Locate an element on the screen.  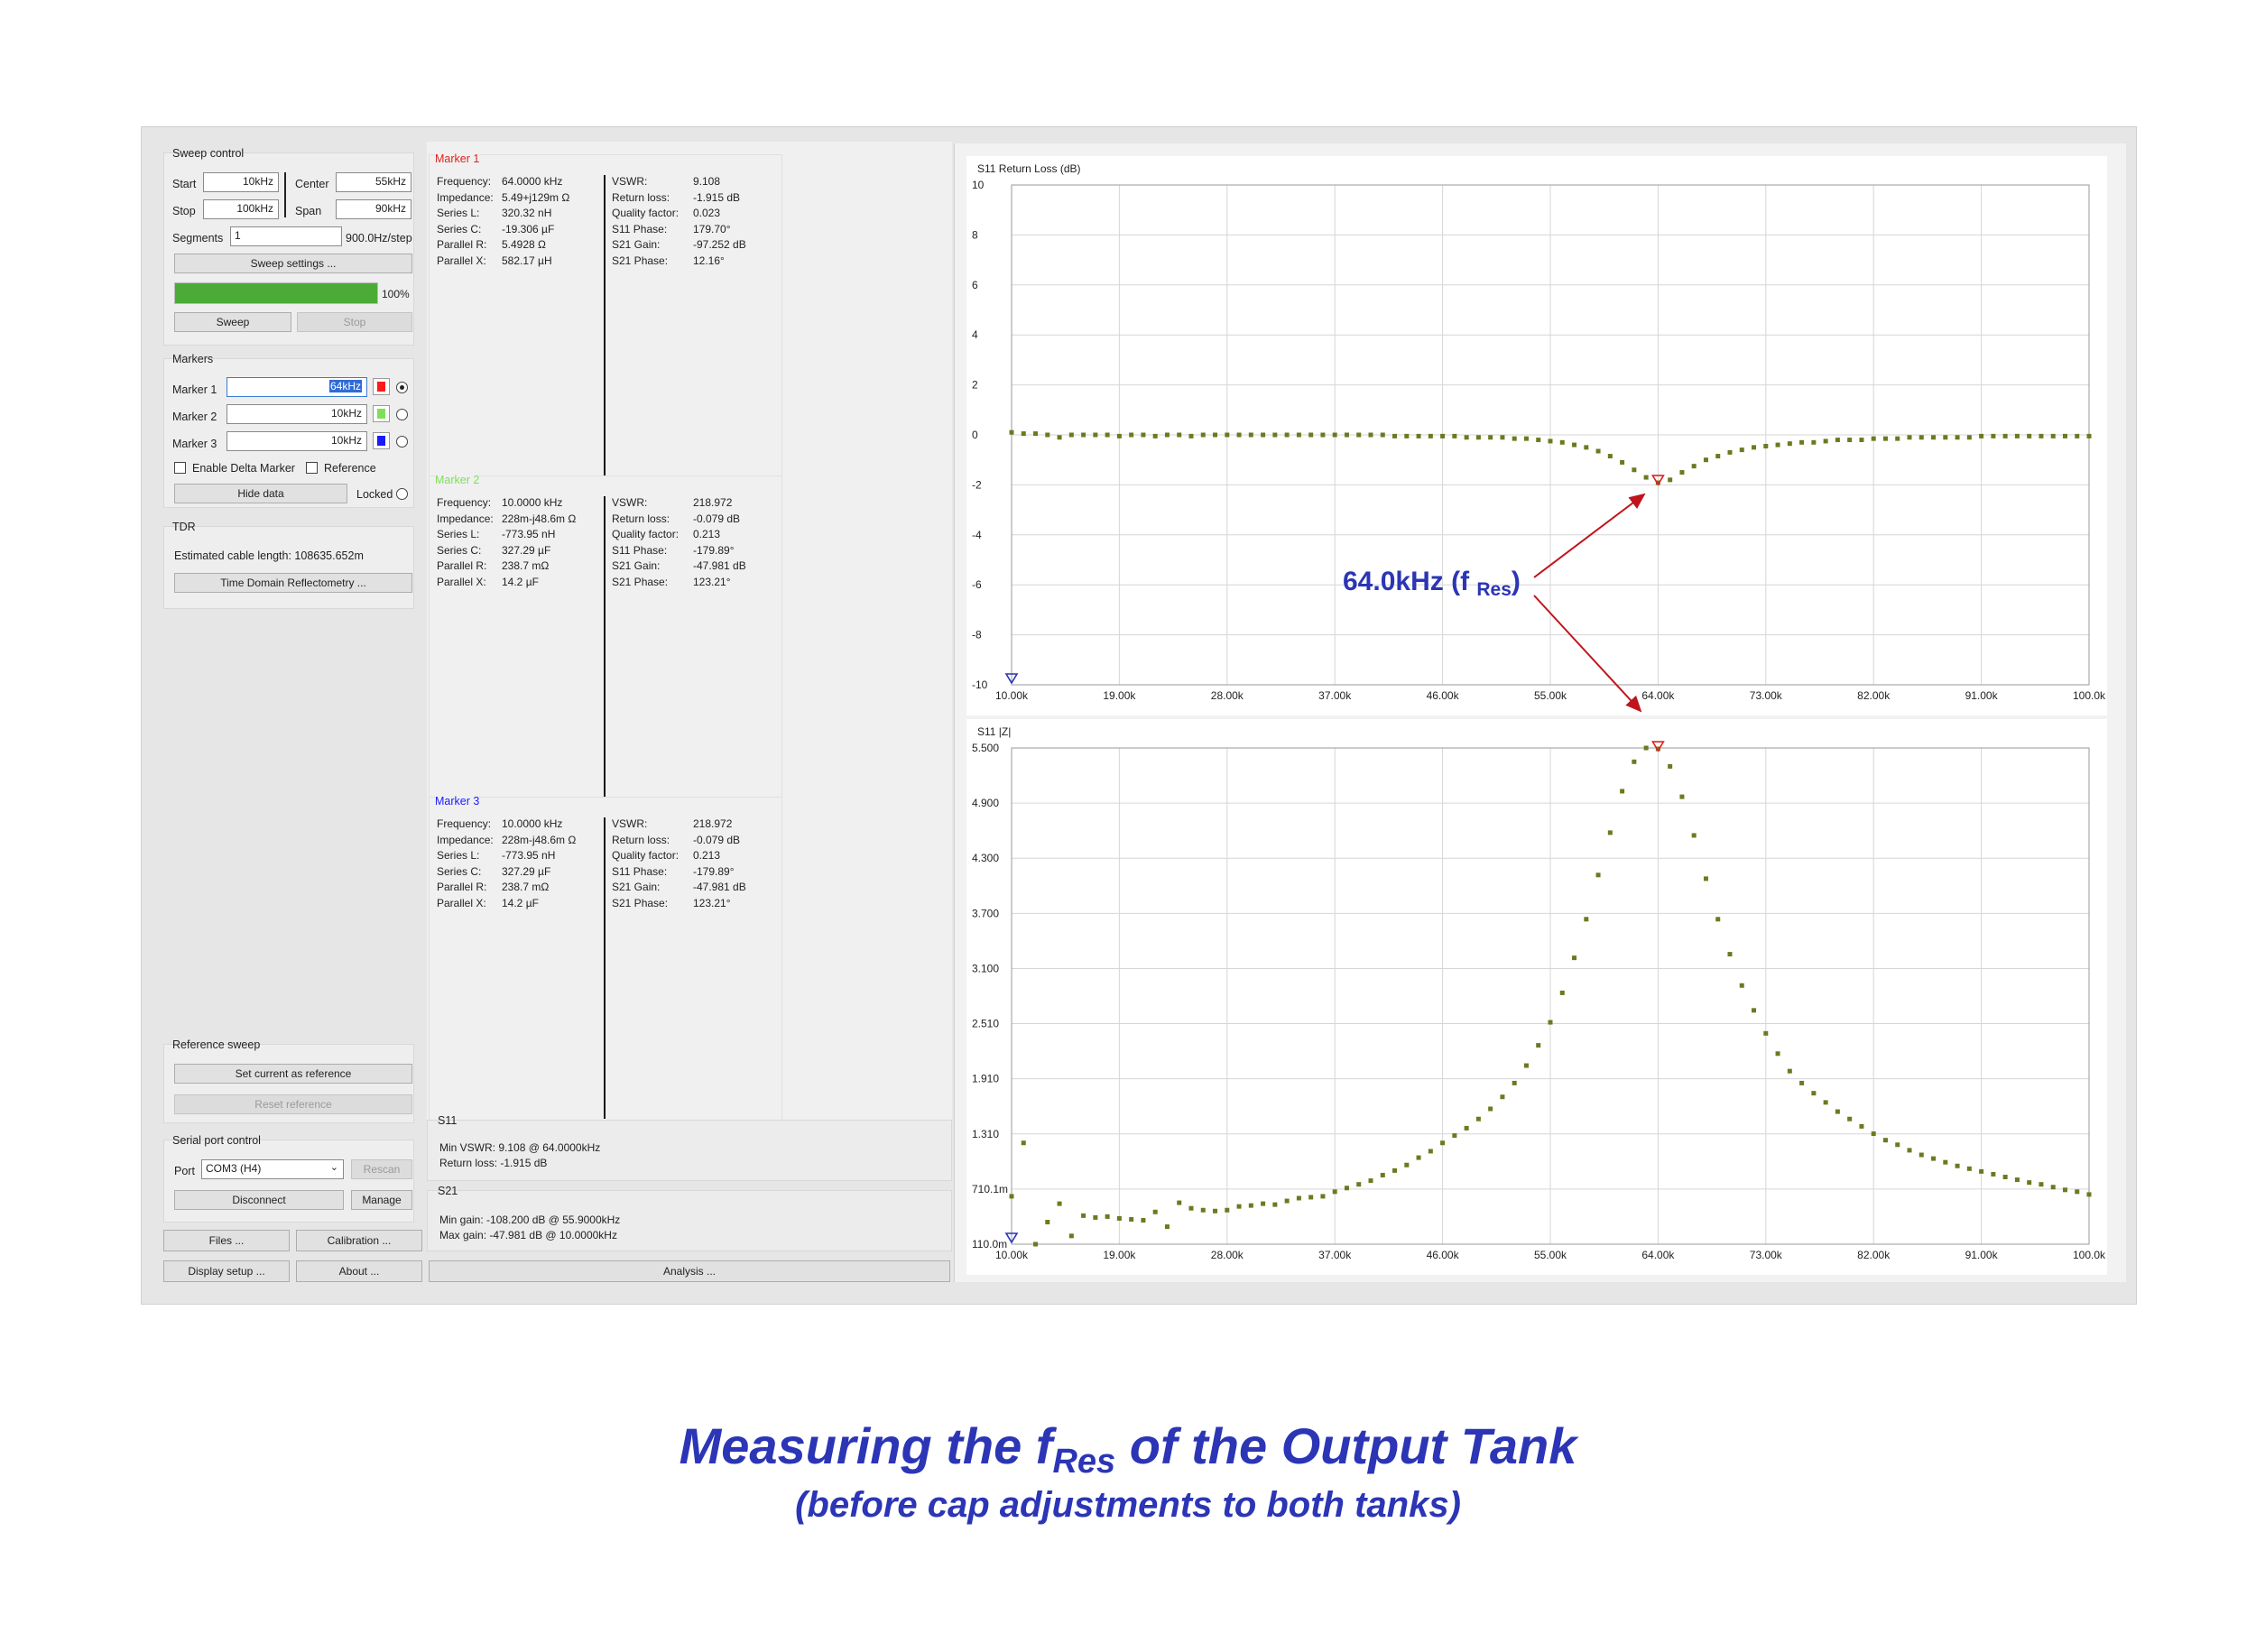
reset-reference-button: Reset reference is located at coordinates (293, 1104).